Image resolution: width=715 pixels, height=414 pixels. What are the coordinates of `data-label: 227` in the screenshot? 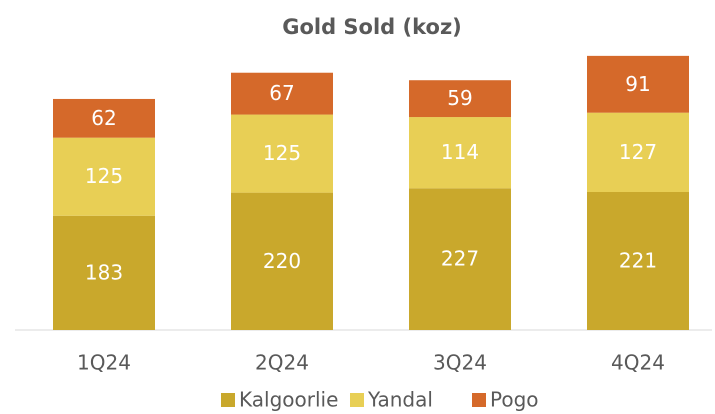 It's located at (460, 259).